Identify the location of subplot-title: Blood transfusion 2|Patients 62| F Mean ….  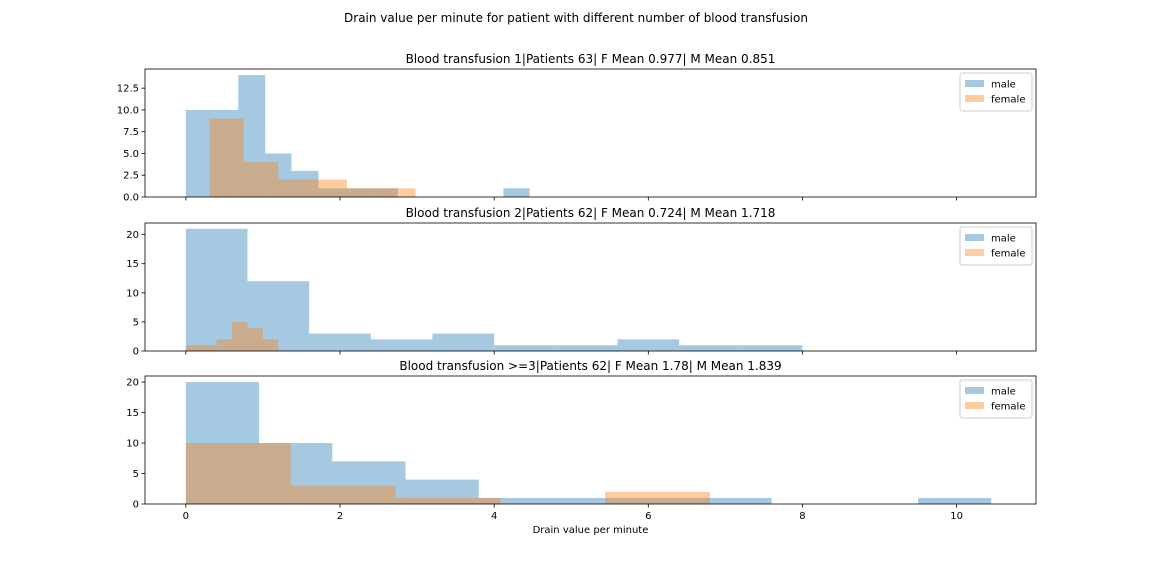
(591, 213).